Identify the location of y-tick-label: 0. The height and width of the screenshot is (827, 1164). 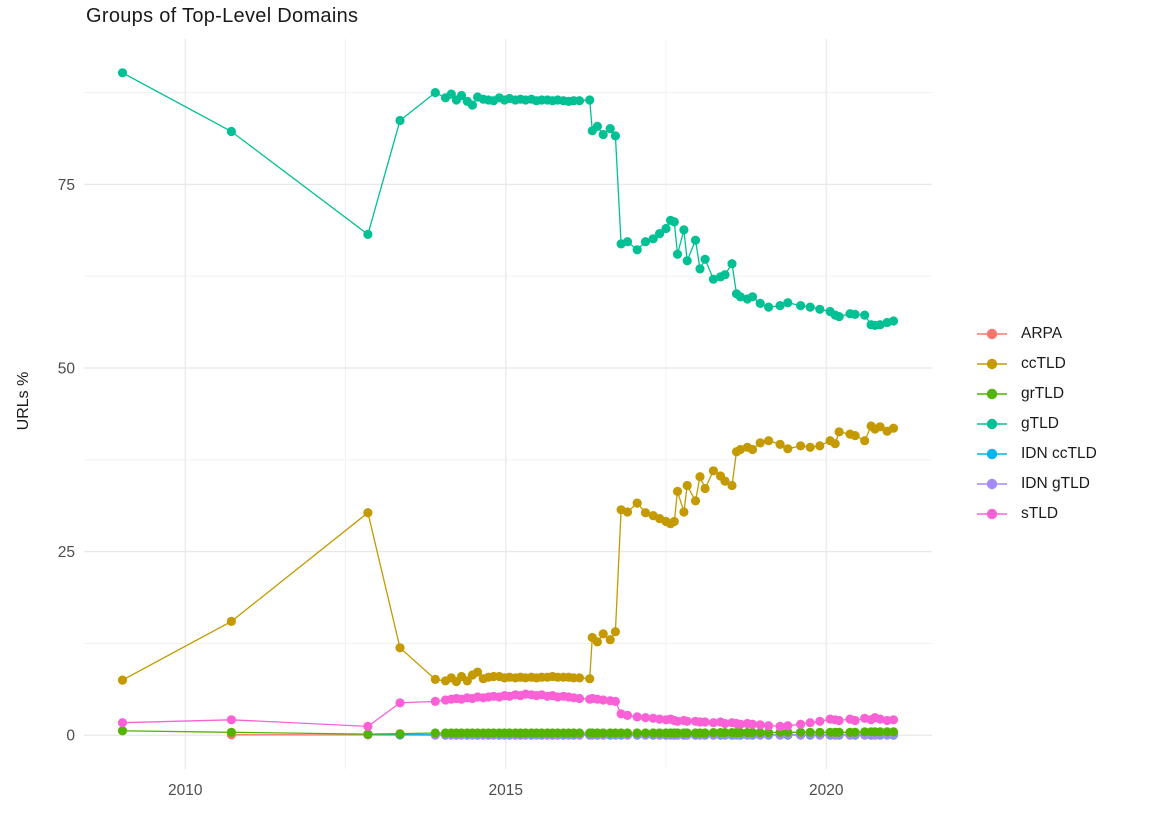
(70, 736).